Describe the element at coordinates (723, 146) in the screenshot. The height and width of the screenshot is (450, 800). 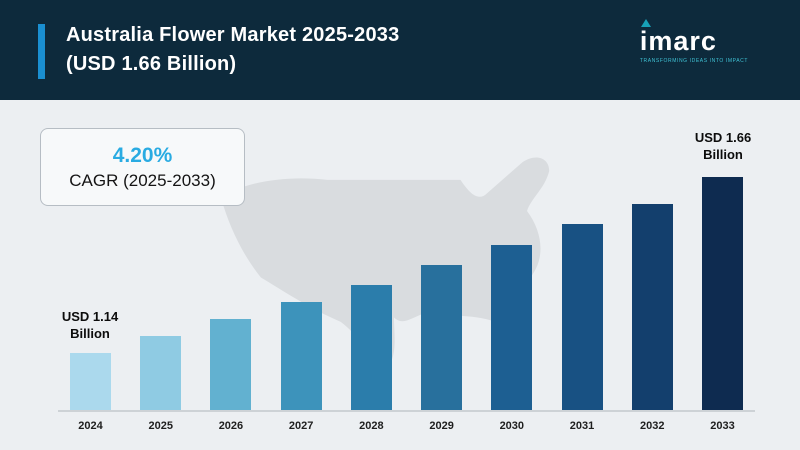
I see `last-bar-value-label: USD 1.66 Billion` at that location.